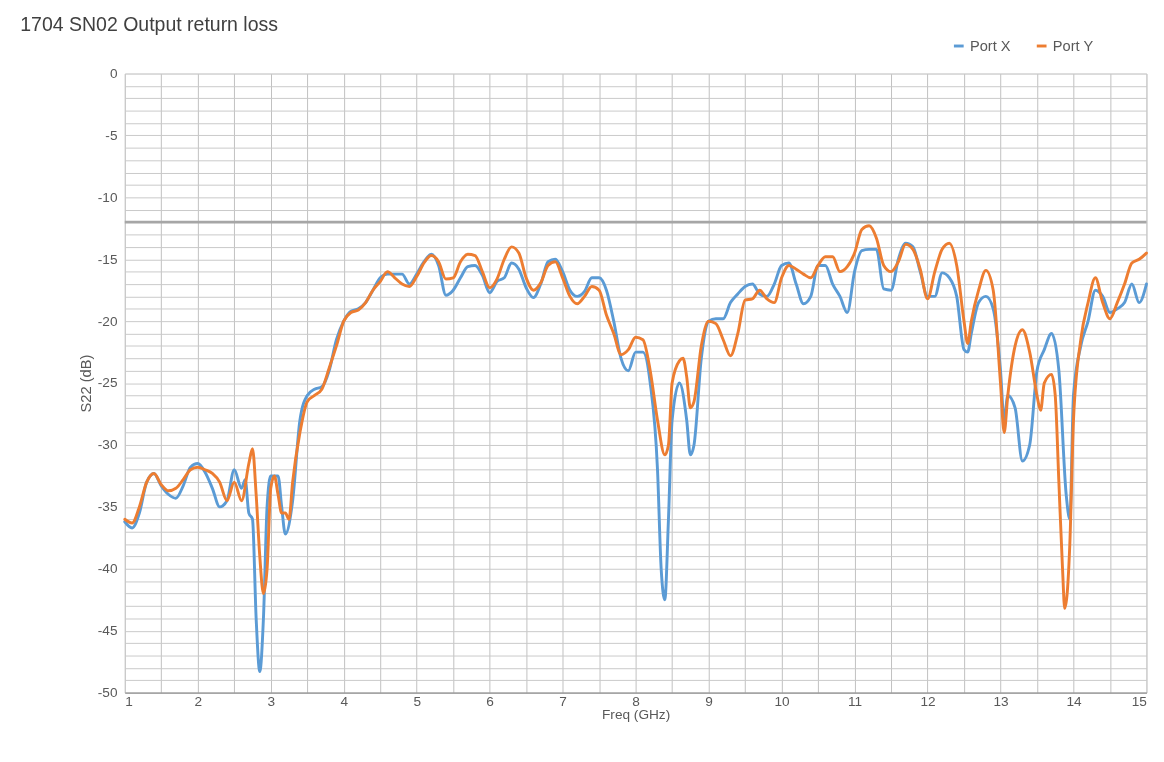 Image resolution: width=1164 pixels, height=762 pixels. Describe the element at coordinates (782, 701) in the screenshot. I see `x-tick-label: 10` at that location.